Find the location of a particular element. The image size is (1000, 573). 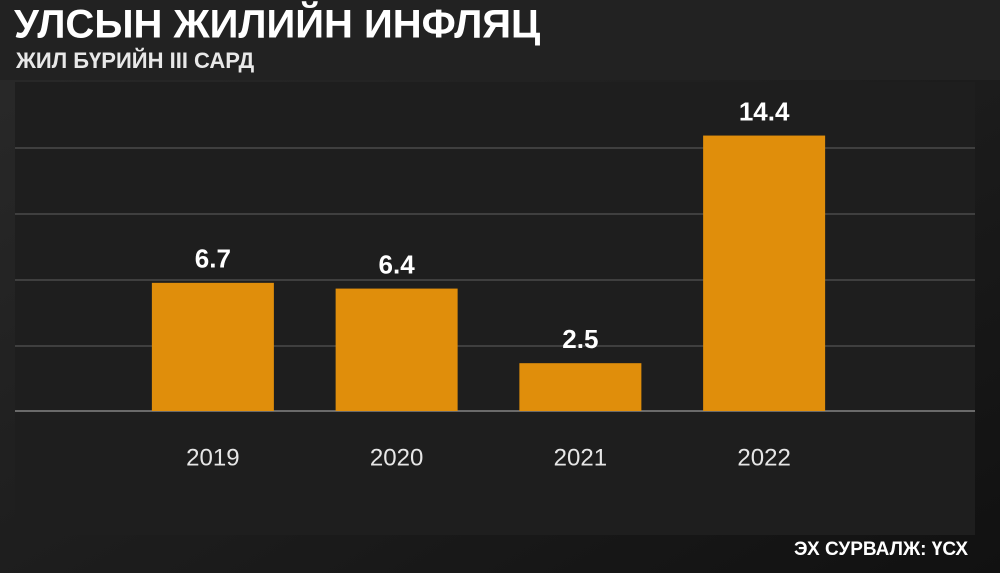

chart-subtitle: ЖИЛ БҮРИЙН III САРД is located at coordinates (135, 60).